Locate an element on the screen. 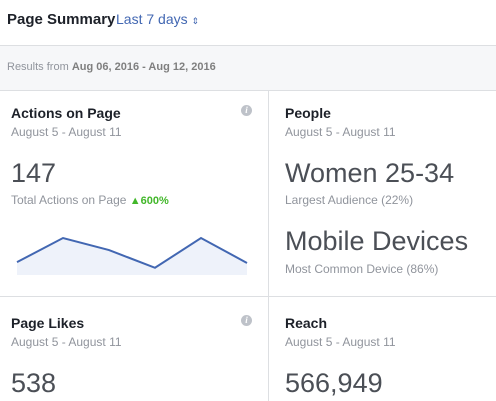 The width and height of the screenshot is (496, 401). change: ▲600% is located at coordinates (149, 201).